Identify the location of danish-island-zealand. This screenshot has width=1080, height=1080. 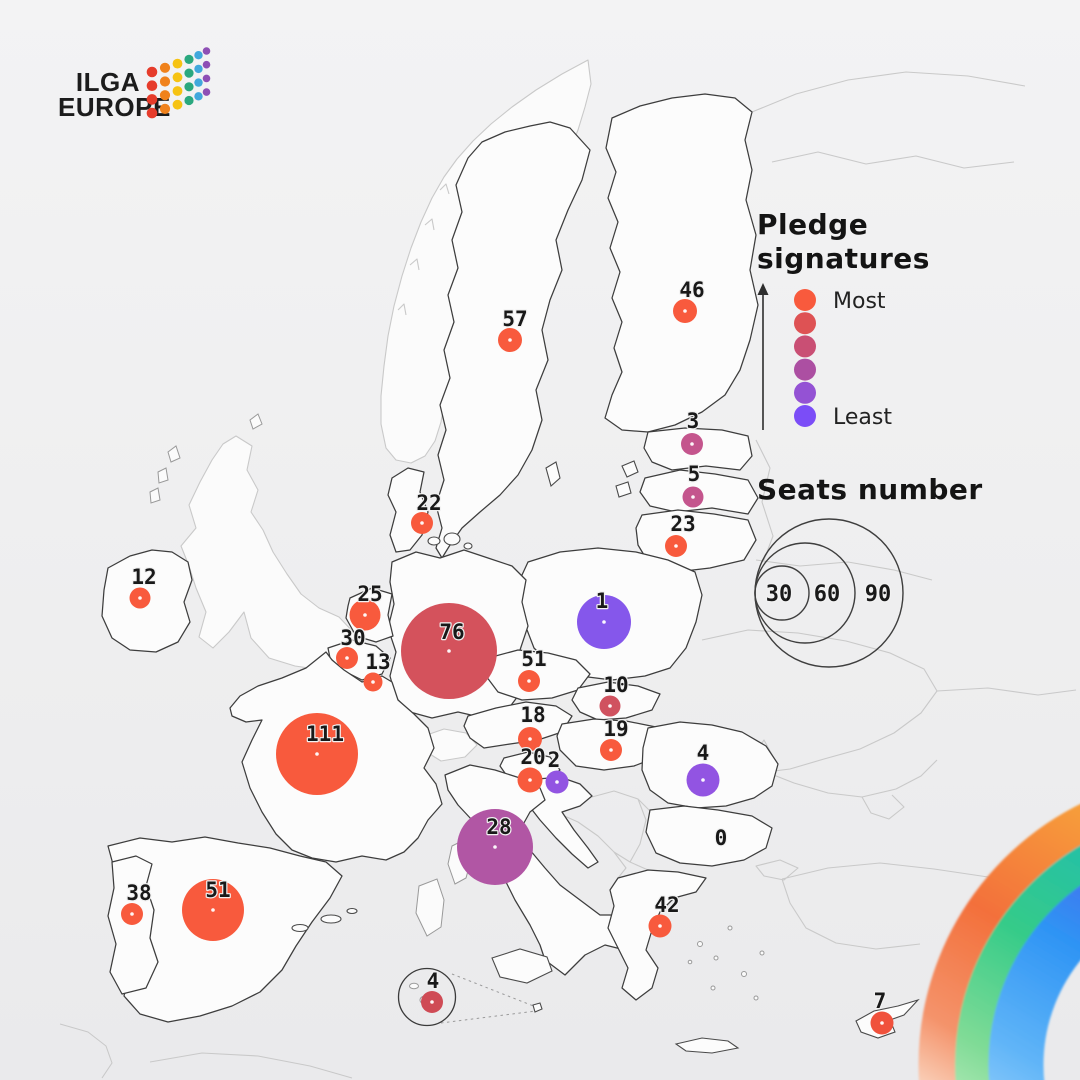
(452, 539).